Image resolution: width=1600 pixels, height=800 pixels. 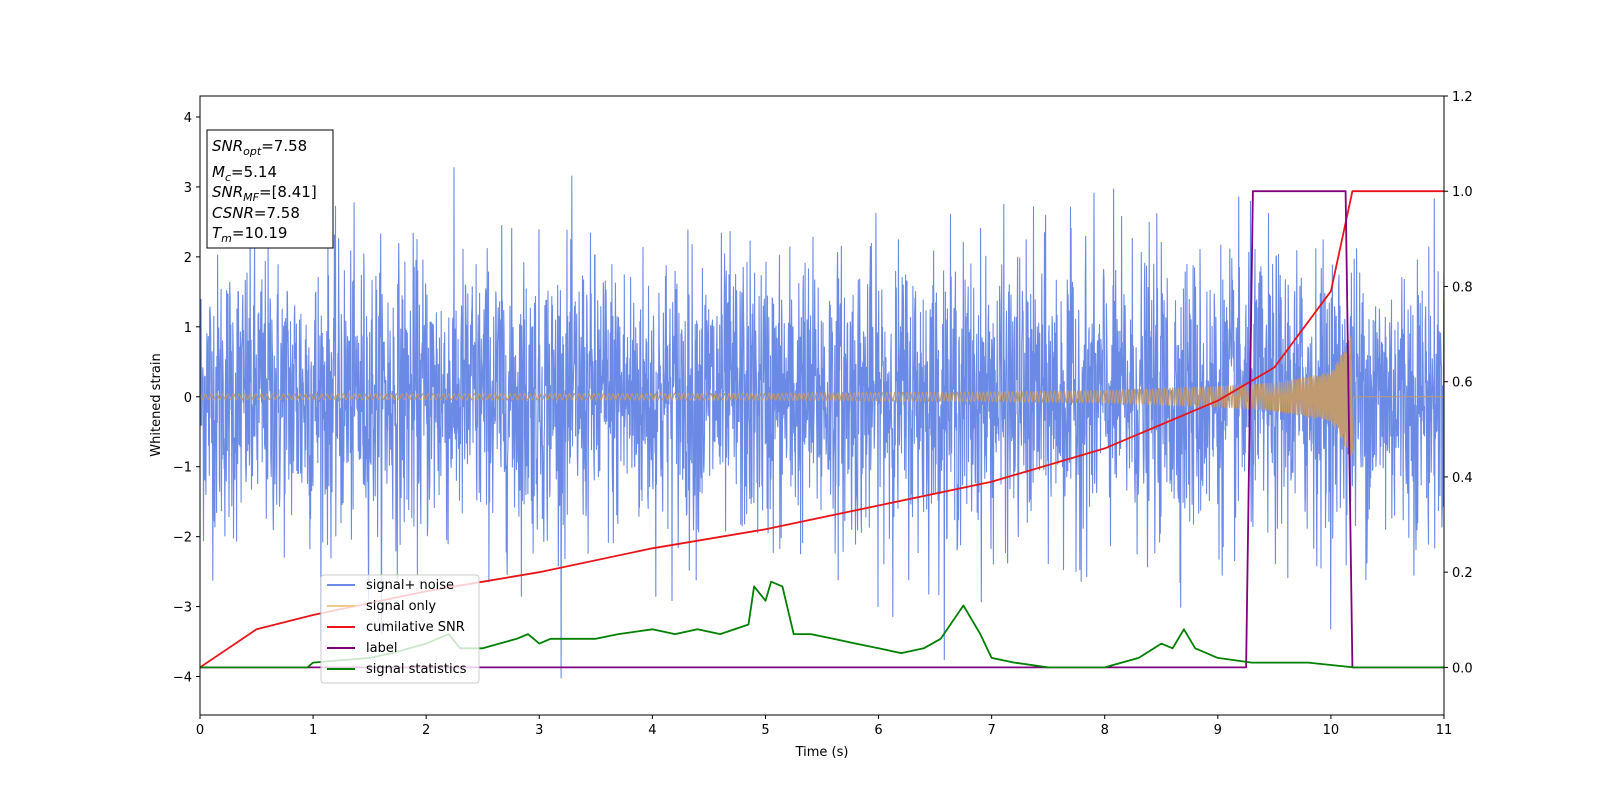 I want to click on x-tick-label-2: 2, so click(x=426, y=730).